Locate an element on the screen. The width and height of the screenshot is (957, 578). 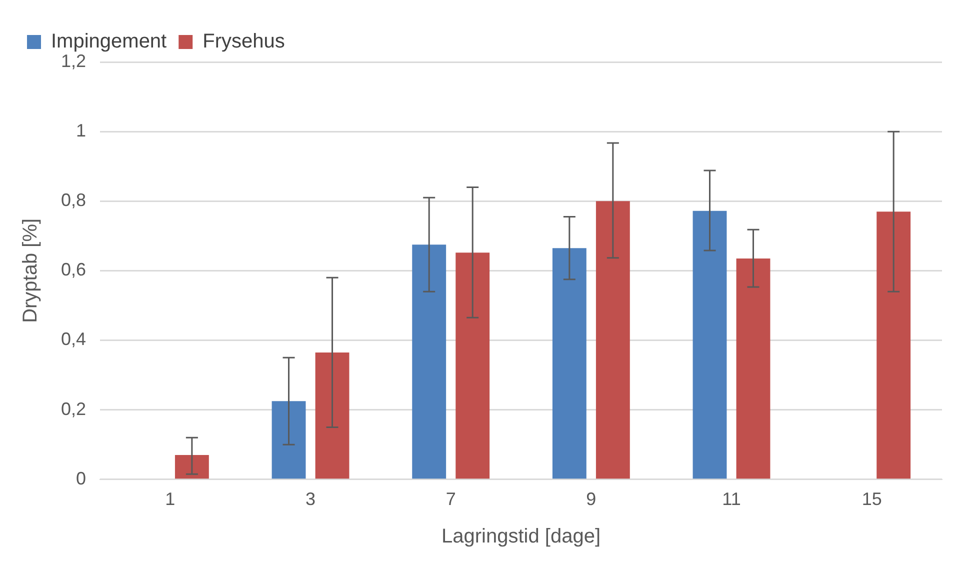
x-tick-label: 11 is located at coordinates (731, 499).